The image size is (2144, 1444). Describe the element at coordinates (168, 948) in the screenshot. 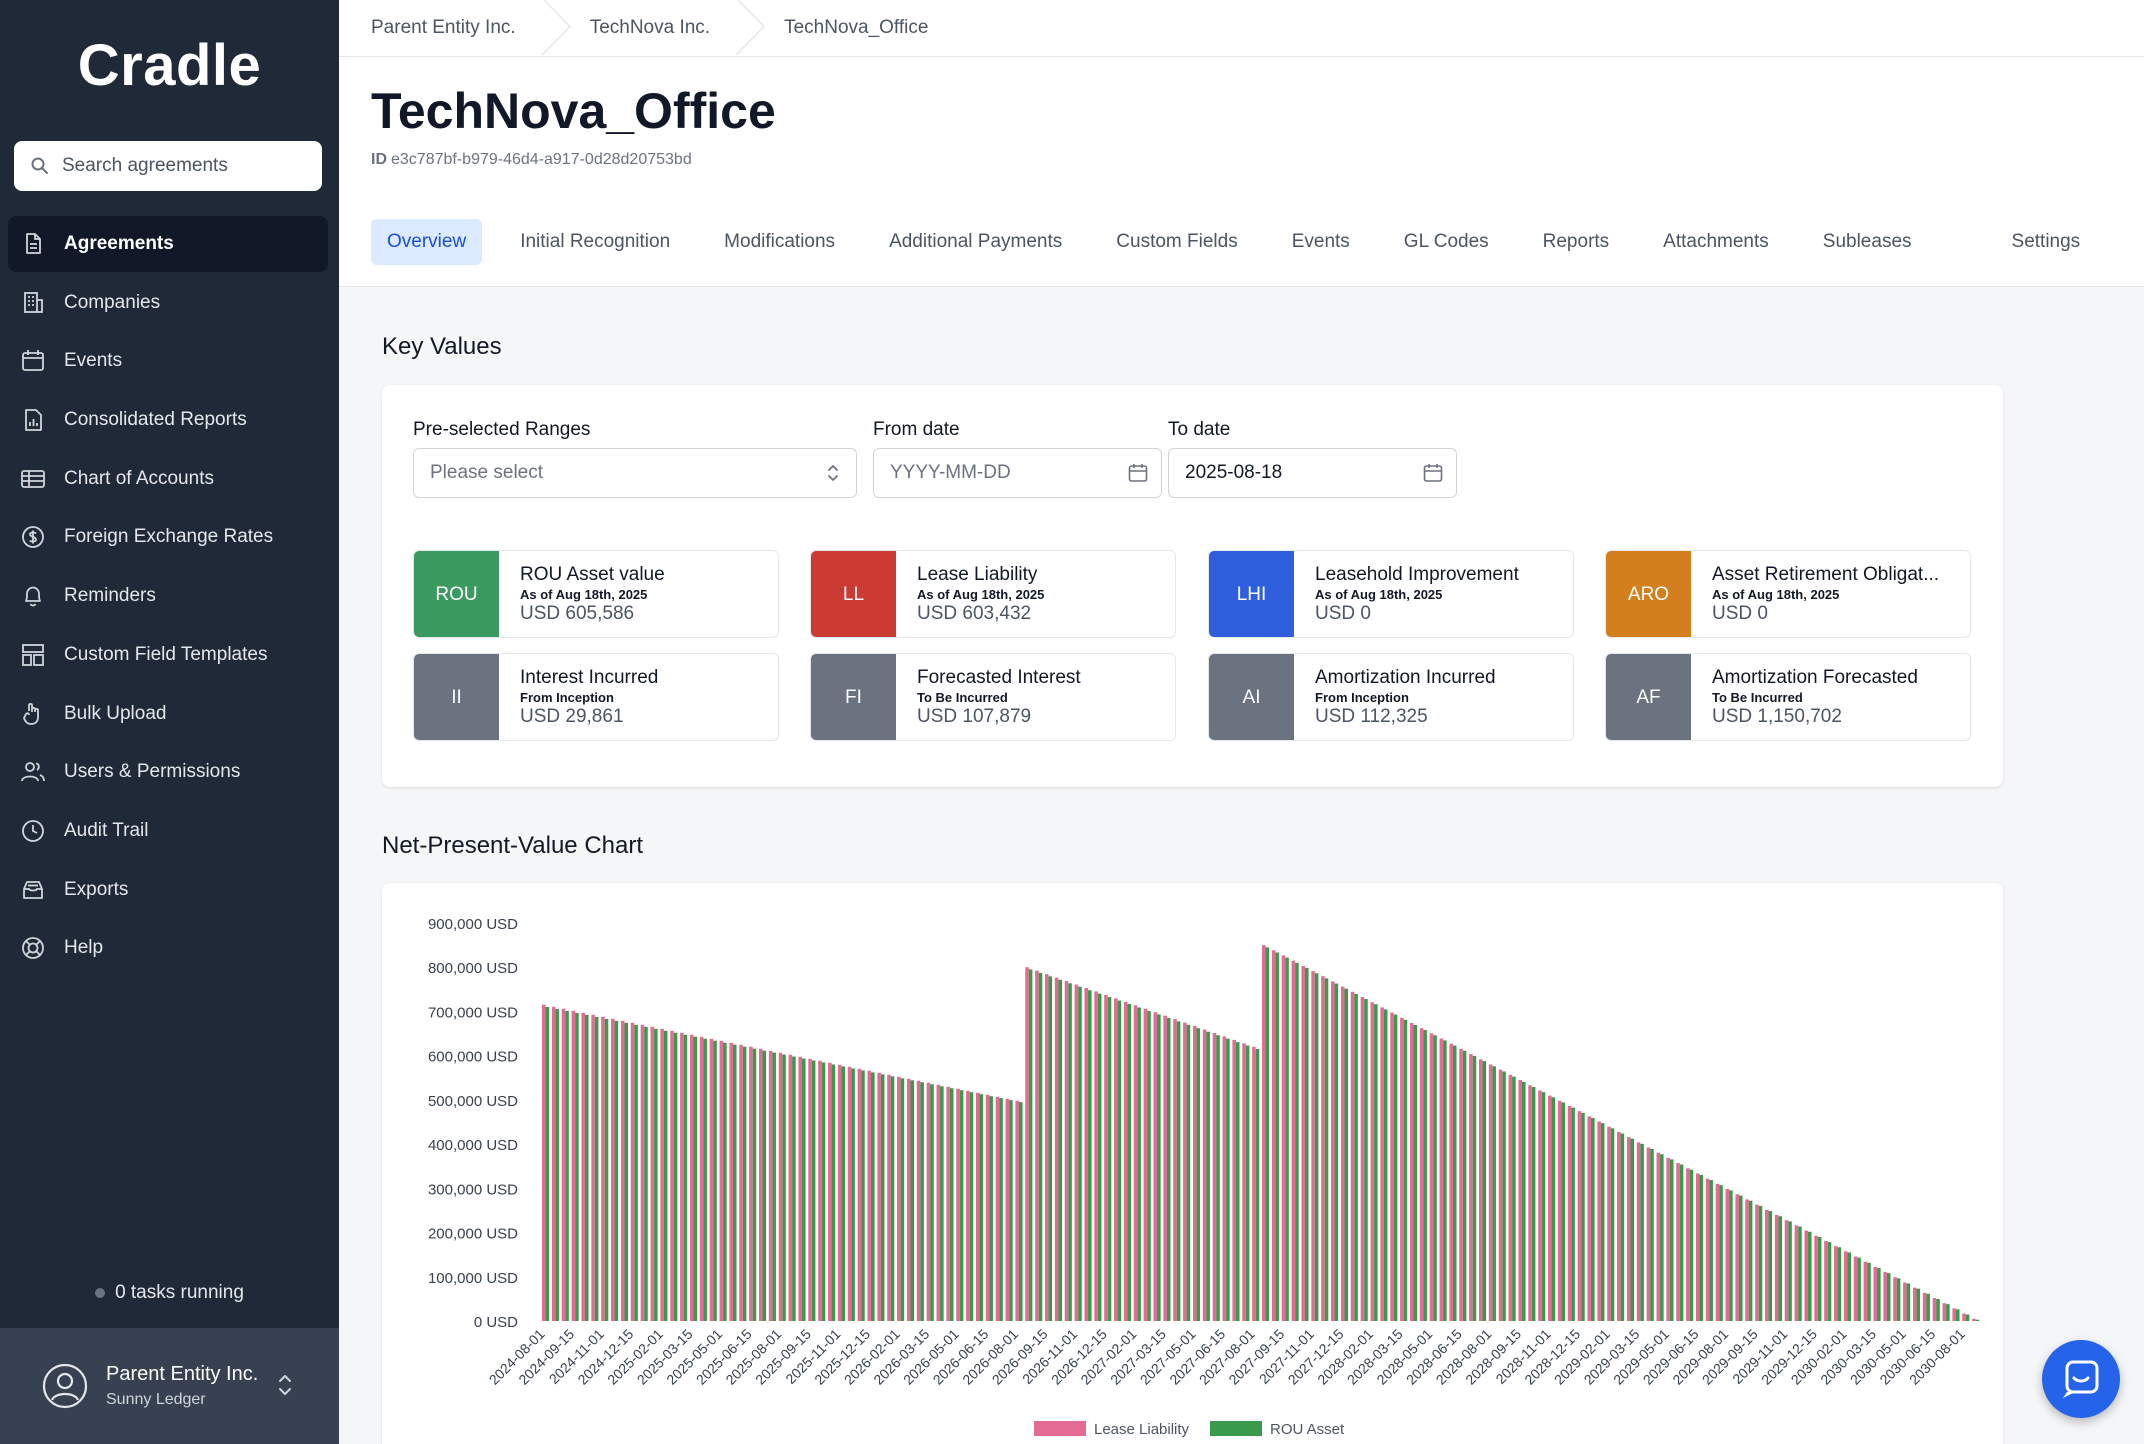

I see `sidebar-item-help: Help` at that location.